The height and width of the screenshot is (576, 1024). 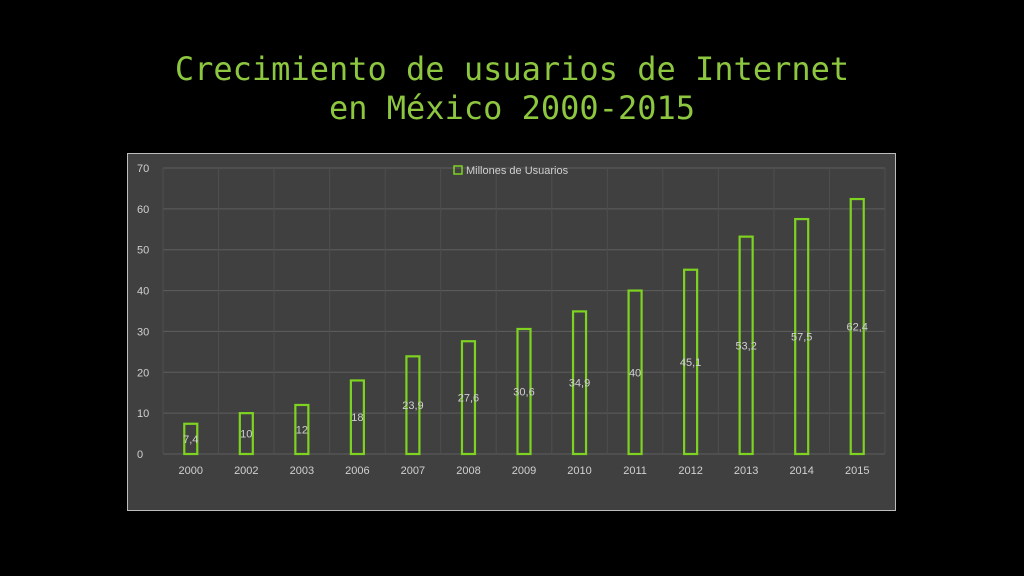 I want to click on x-tick-label: 2011, so click(x=635, y=471).